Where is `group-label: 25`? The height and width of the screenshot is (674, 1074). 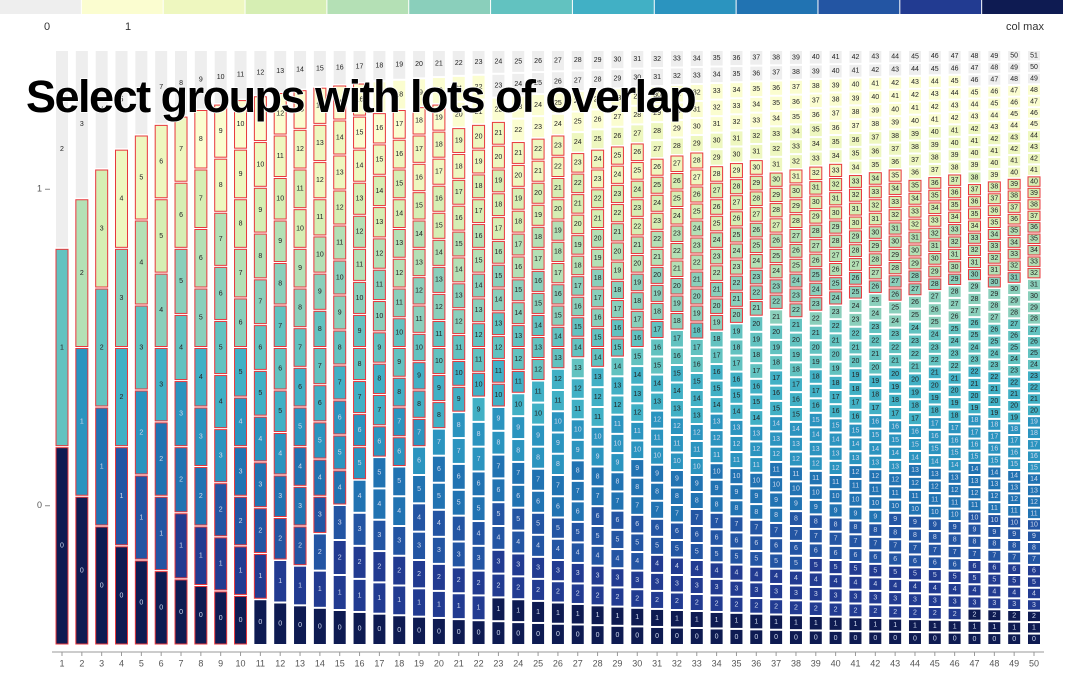 group-label: 25 is located at coordinates (856, 292).